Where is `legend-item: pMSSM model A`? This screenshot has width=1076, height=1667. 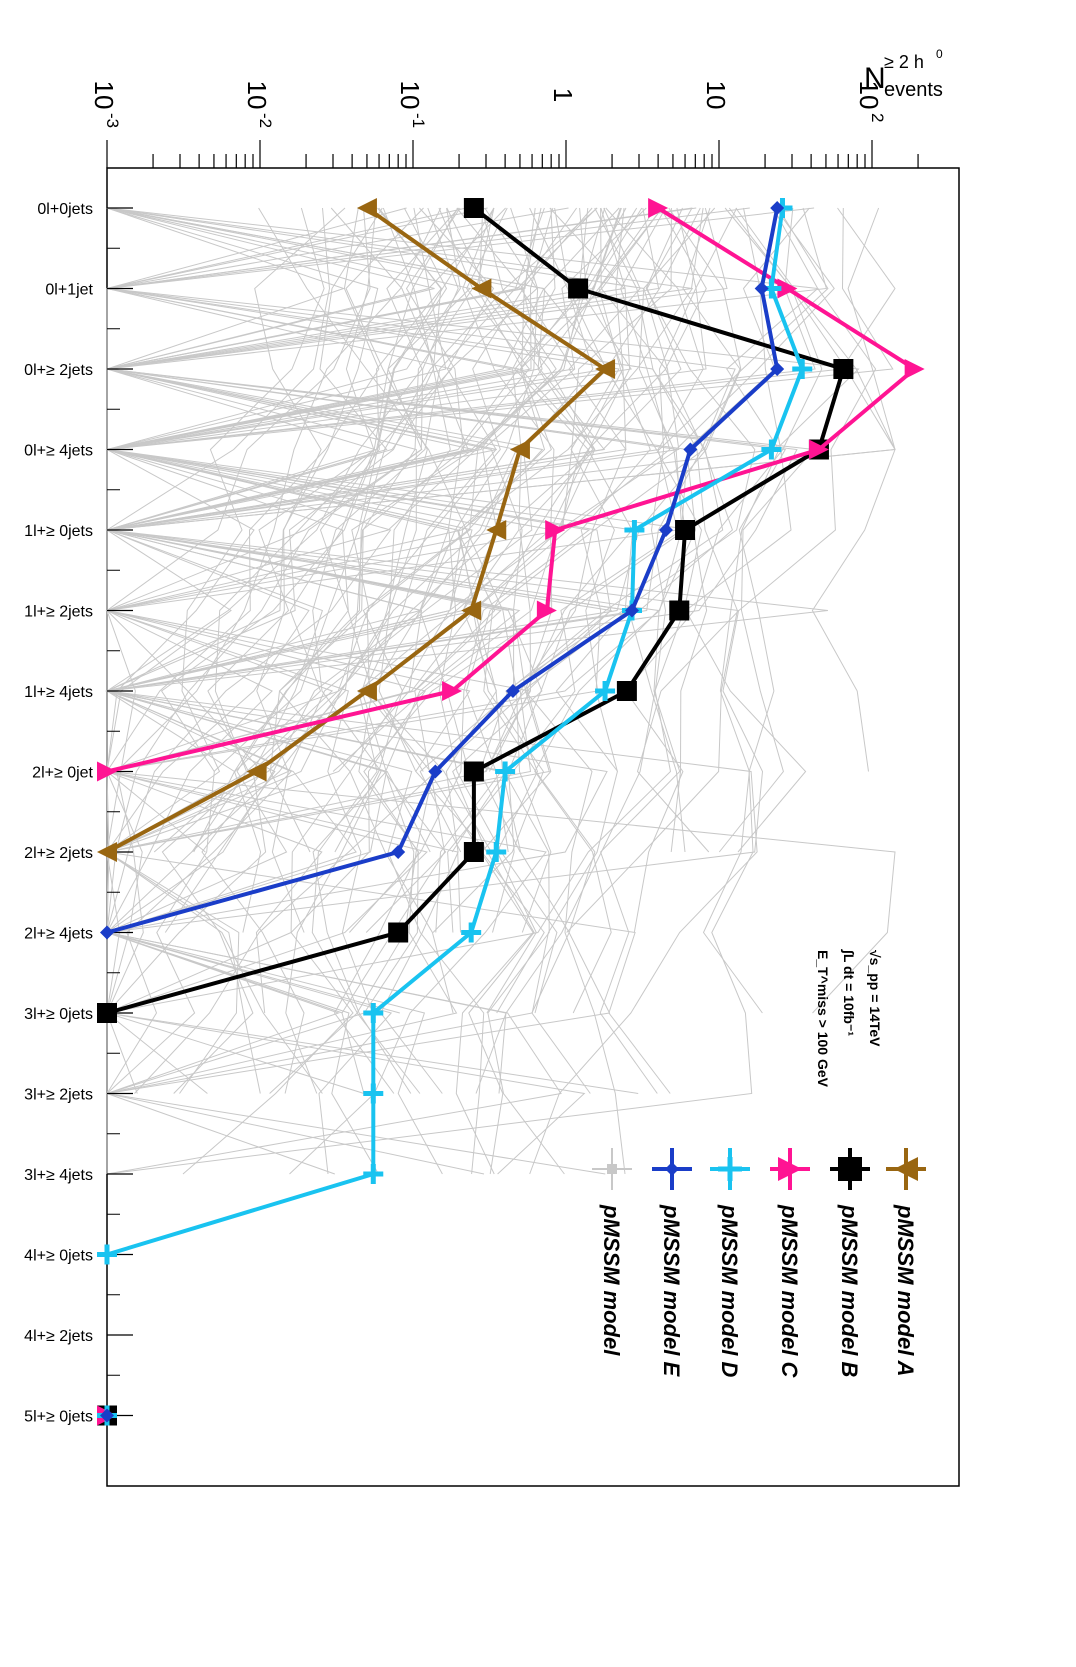
legend-item: pMSSM model A is located at coordinates (906, 1262).